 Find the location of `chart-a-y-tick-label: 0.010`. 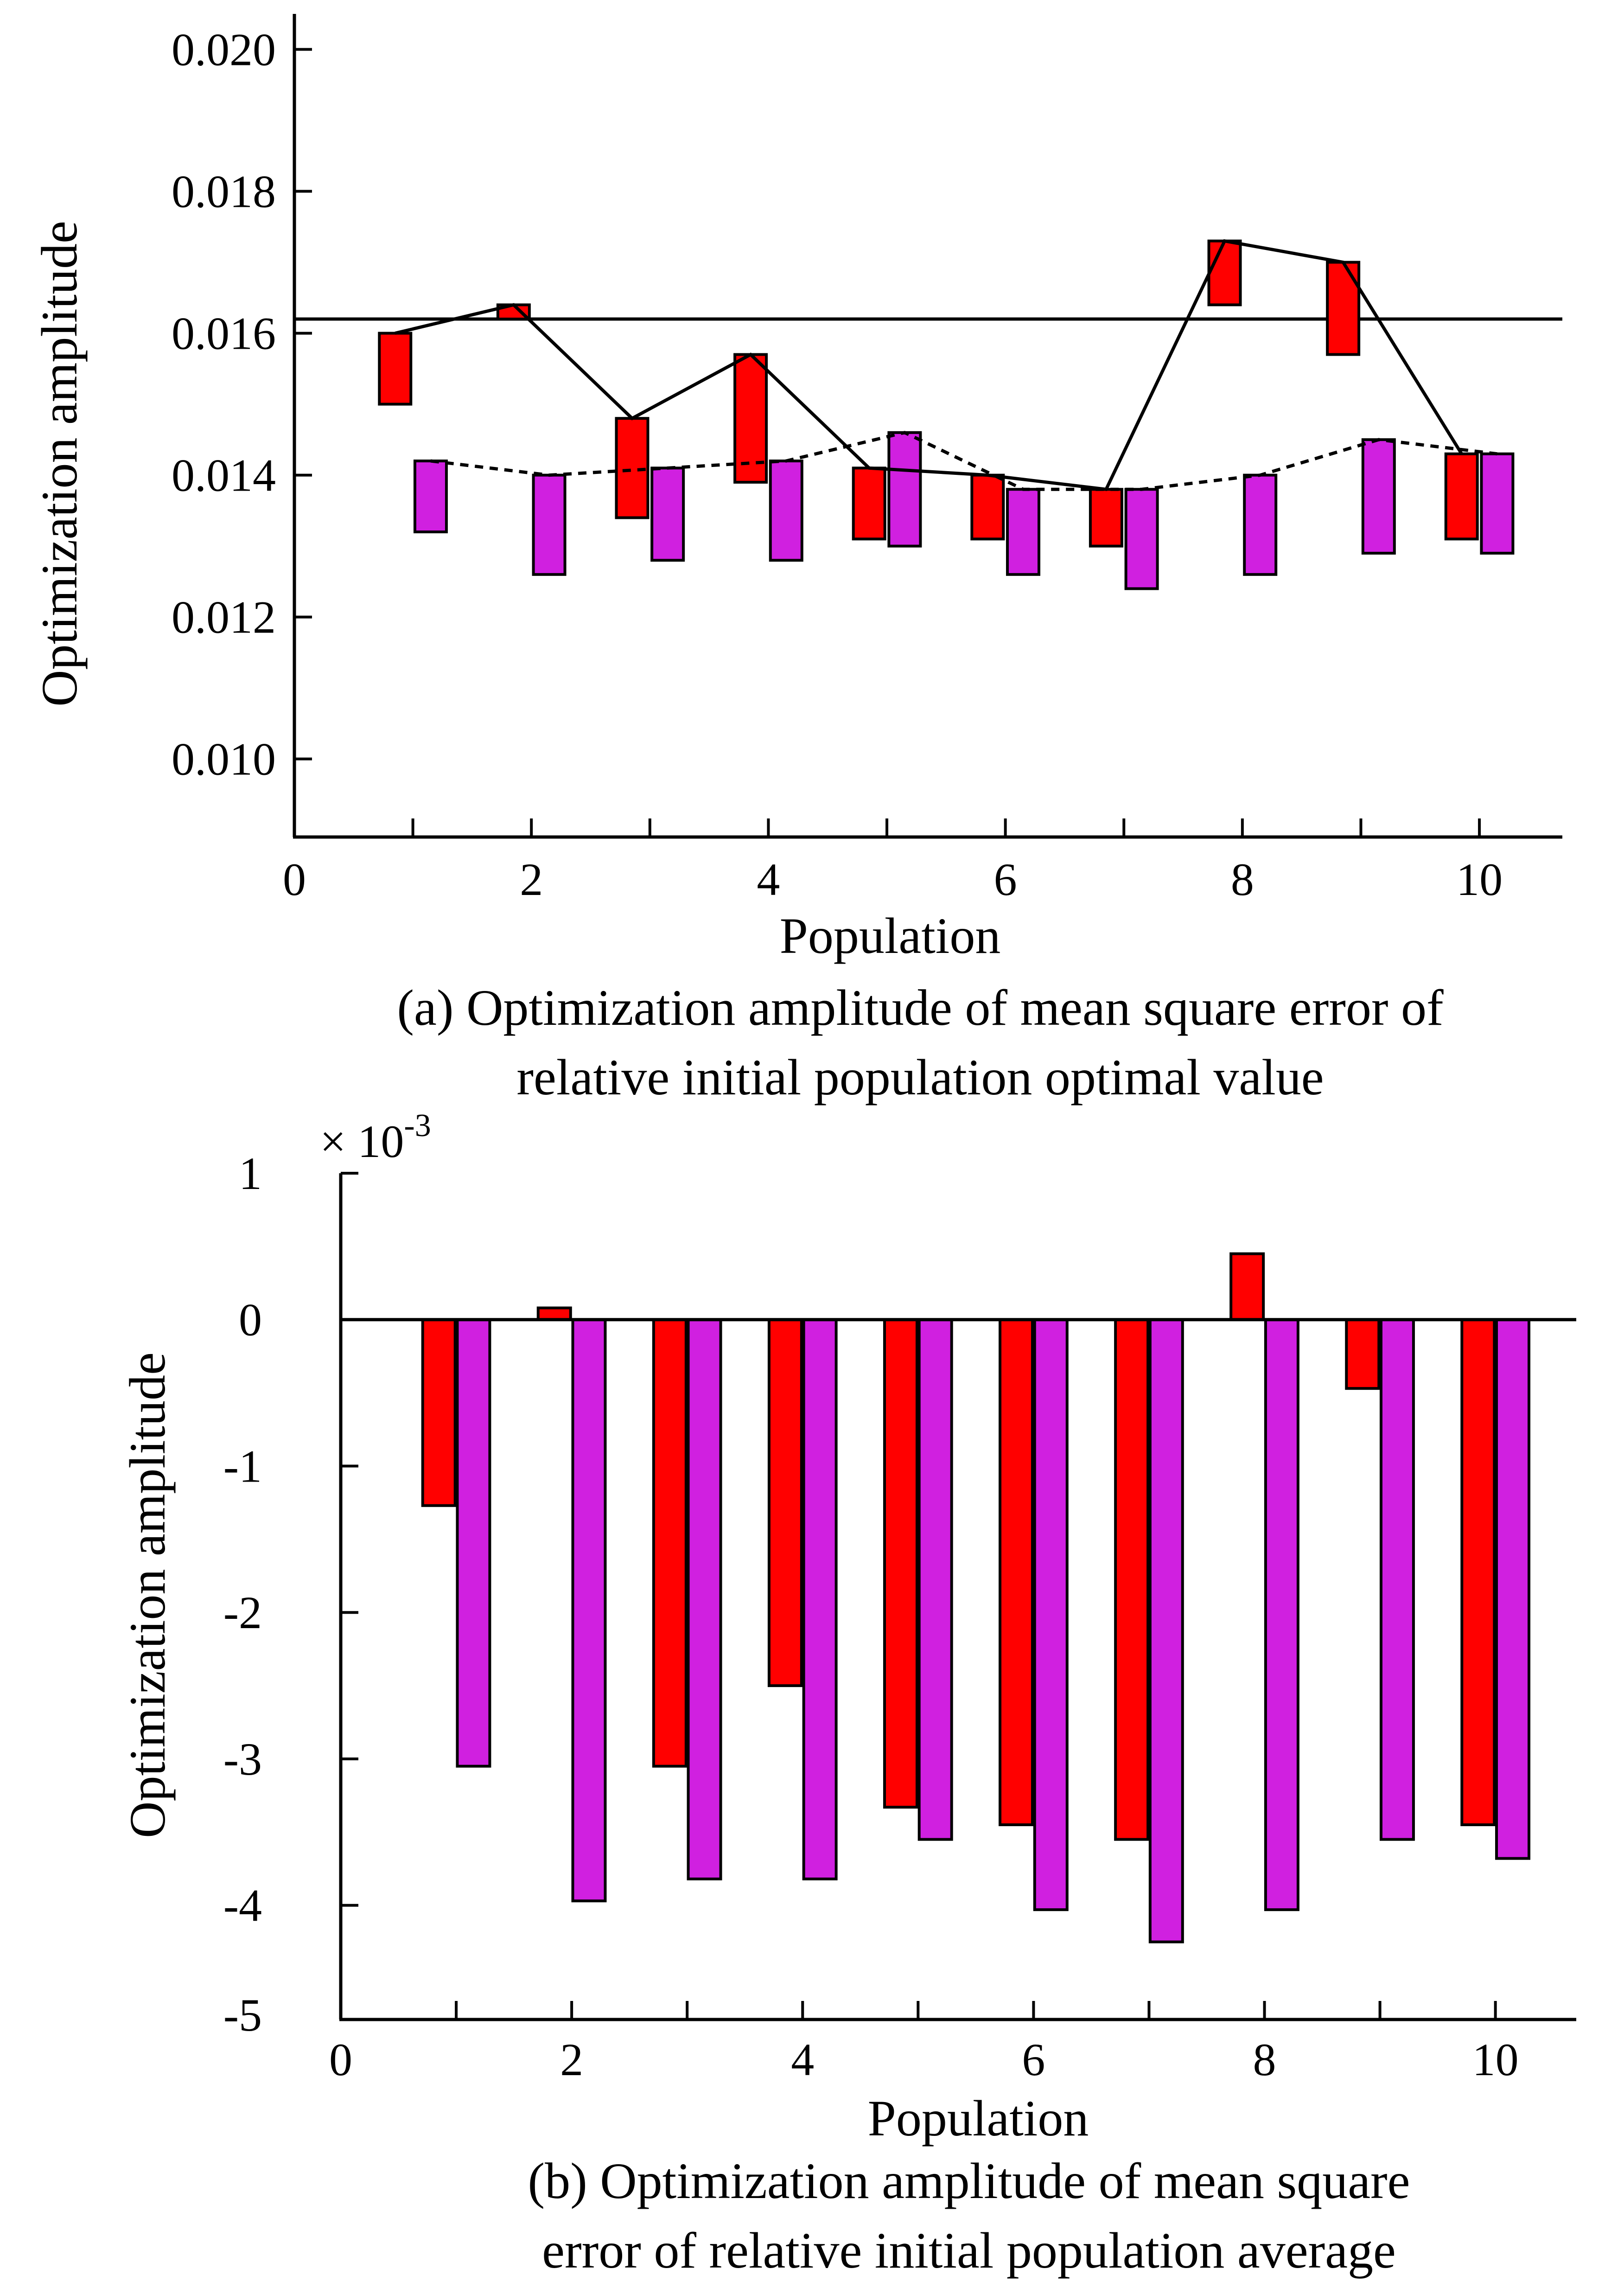

chart-a-y-tick-label: 0.010 is located at coordinates (224, 760).